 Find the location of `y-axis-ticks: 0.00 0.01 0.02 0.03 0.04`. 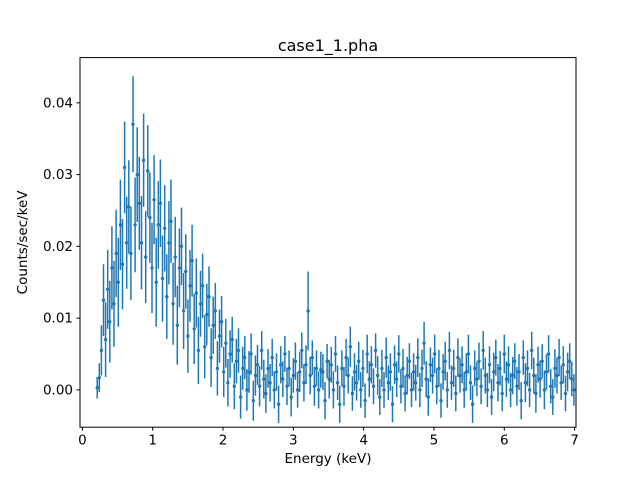

y-axis-ticks: 0.00 0.01 0.02 0.03 0.04 is located at coordinates (61, 246).